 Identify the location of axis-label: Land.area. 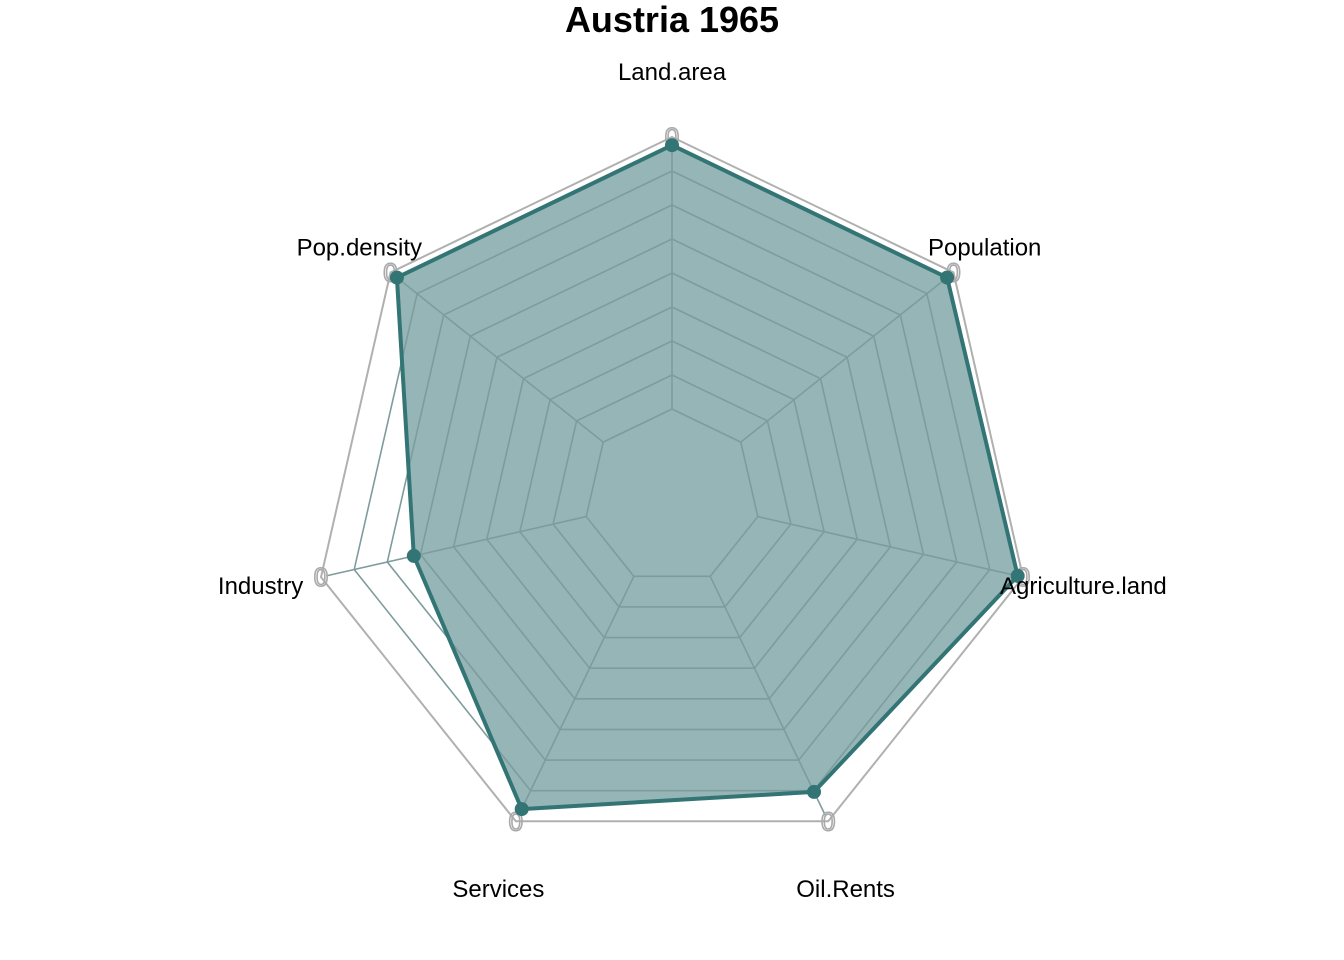
(672, 72).